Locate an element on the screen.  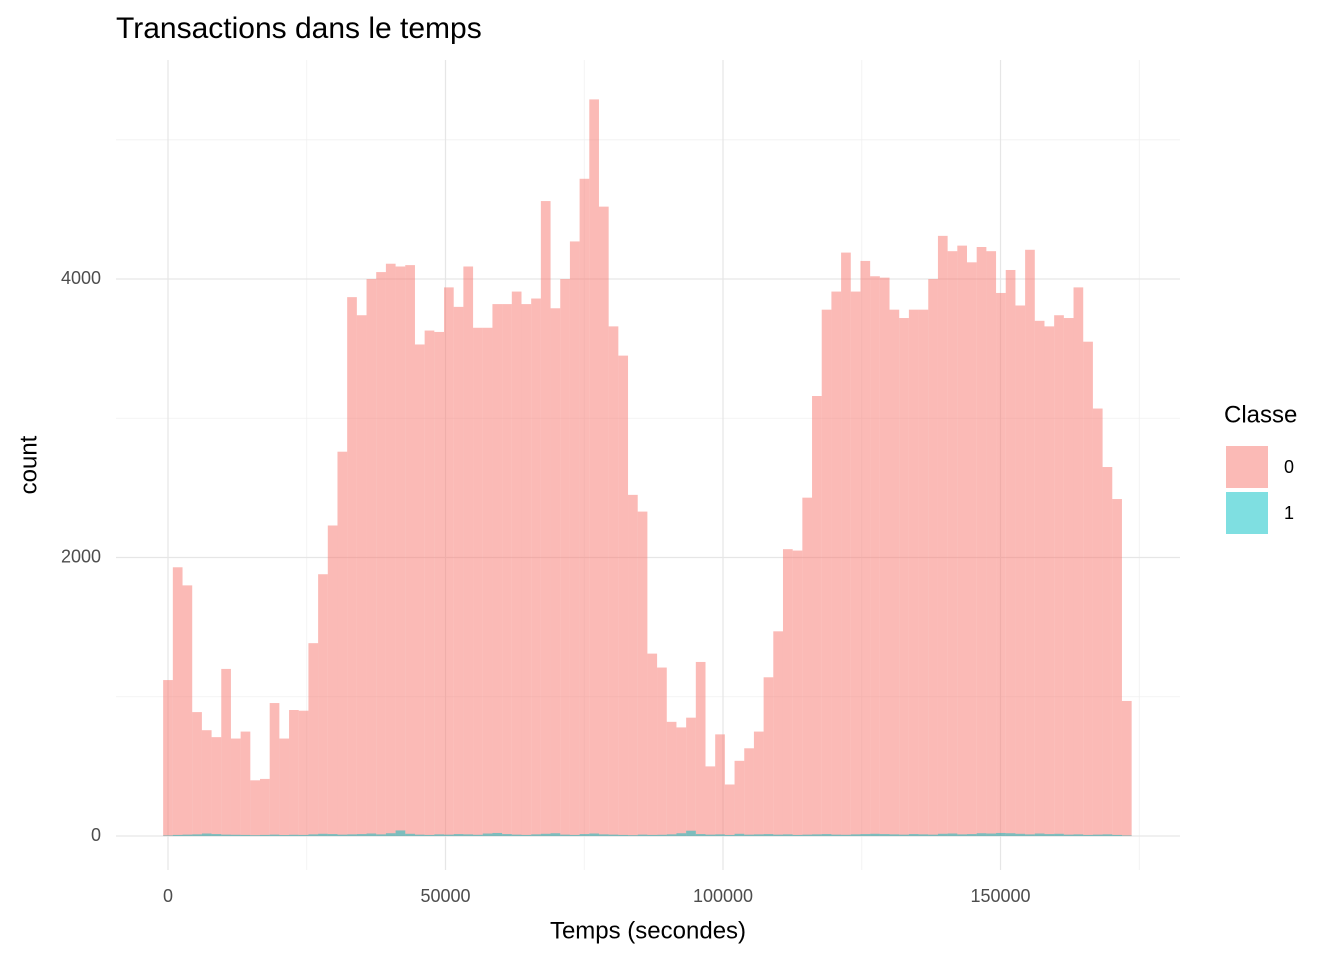
x-tick-label: 0 is located at coordinates (168, 896).